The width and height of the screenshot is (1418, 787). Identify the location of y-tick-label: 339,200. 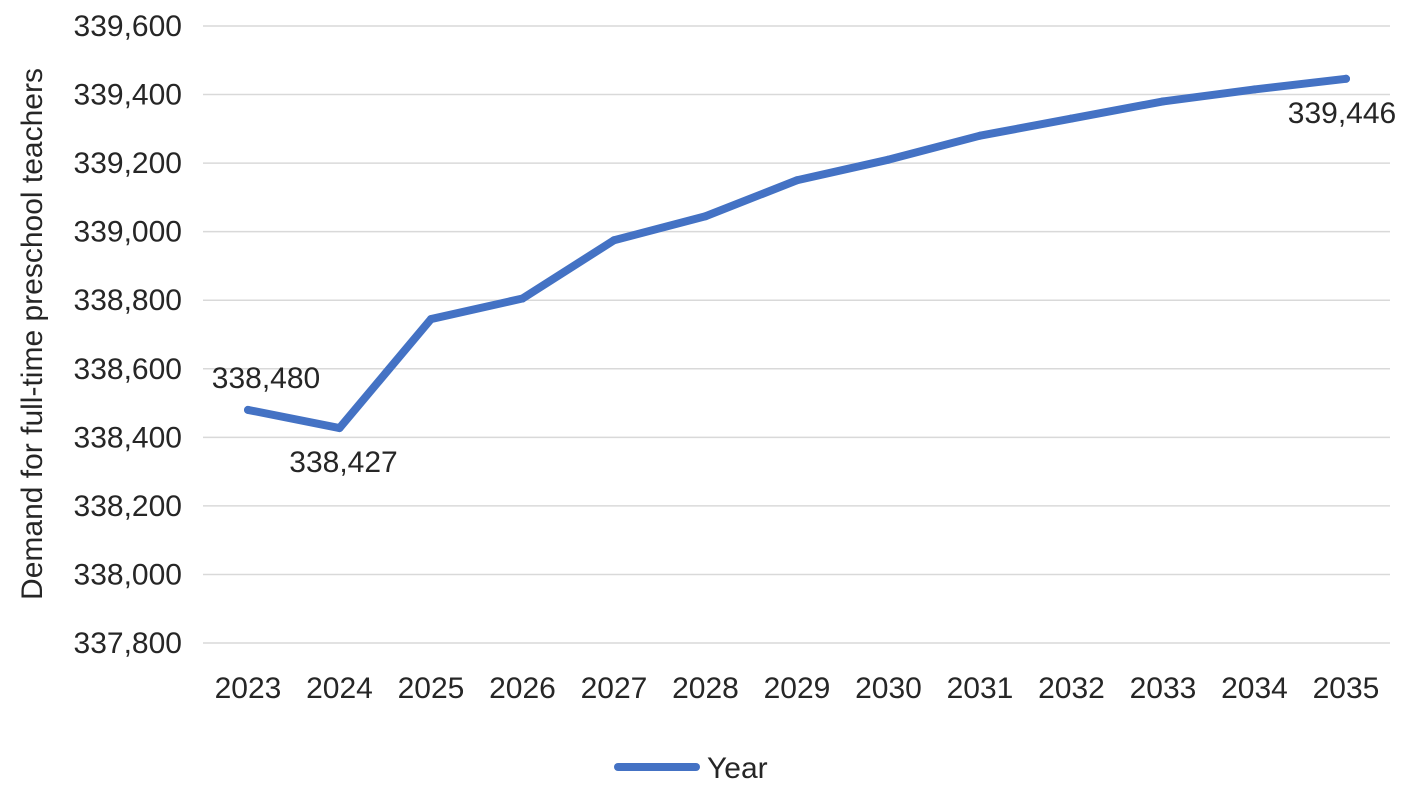
(128, 163).